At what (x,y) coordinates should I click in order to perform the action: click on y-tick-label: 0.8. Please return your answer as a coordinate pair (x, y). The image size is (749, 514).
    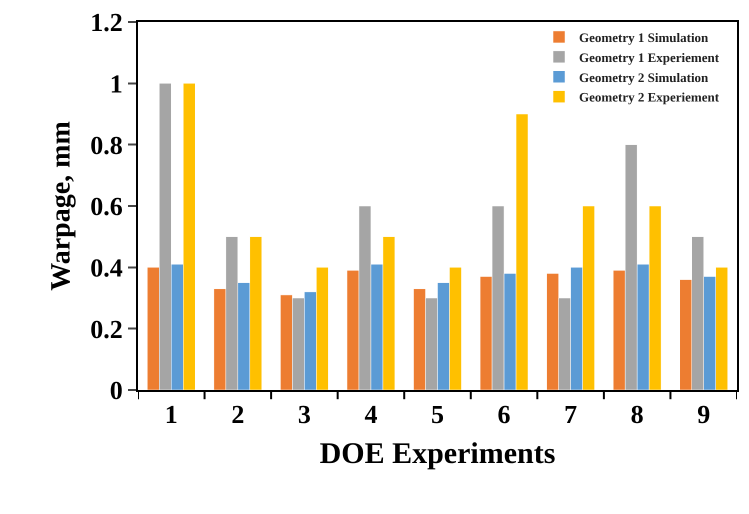
    Looking at the image, I should click on (106, 145).